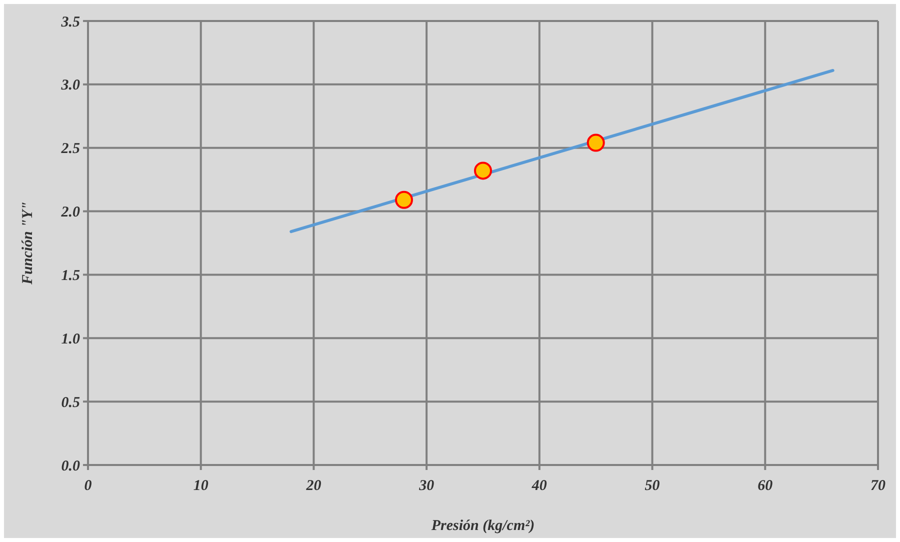  What do you see at coordinates (70, 339) in the screenshot?
I see `y-tick-label: 1.0` at bounding box center [70, 339].